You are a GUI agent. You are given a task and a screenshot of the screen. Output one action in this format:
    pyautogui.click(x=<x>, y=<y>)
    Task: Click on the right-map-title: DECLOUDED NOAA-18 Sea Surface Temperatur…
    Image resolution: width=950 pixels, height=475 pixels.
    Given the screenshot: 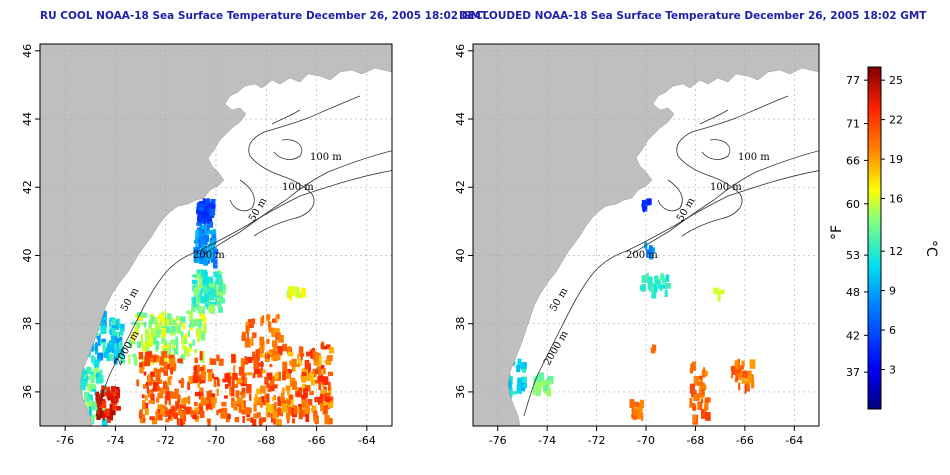 What is the action you would take?
    pyautogui.click(x=693, y=16)
    